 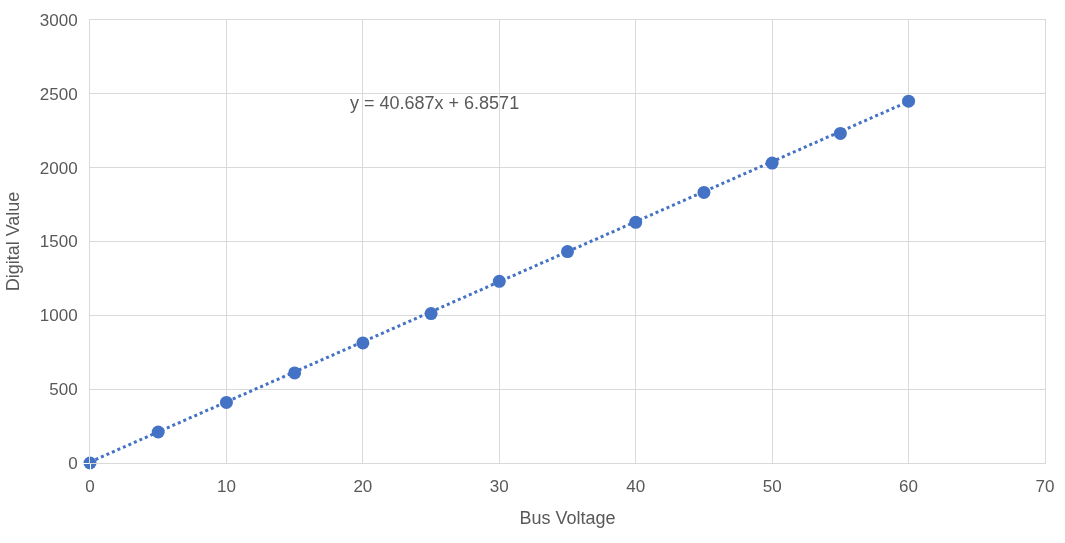 What do you see at coordinates (58, 20) in the screenshot?
I see `y-tick-label: 3000` at bounding box center [58, 20].